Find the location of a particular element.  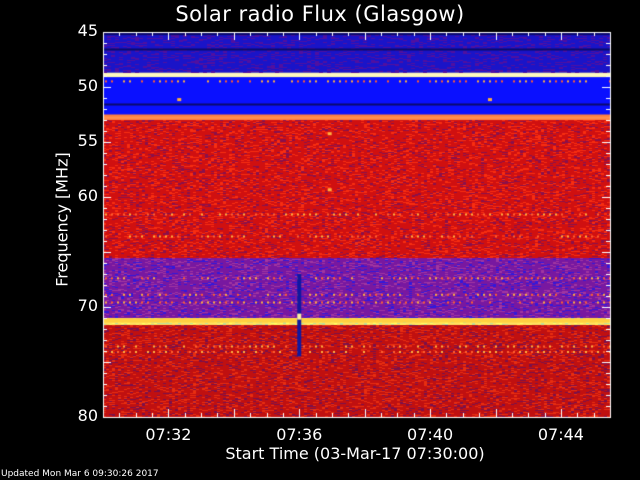

y-tick-label: 45 is located at coordinates (87, 30).